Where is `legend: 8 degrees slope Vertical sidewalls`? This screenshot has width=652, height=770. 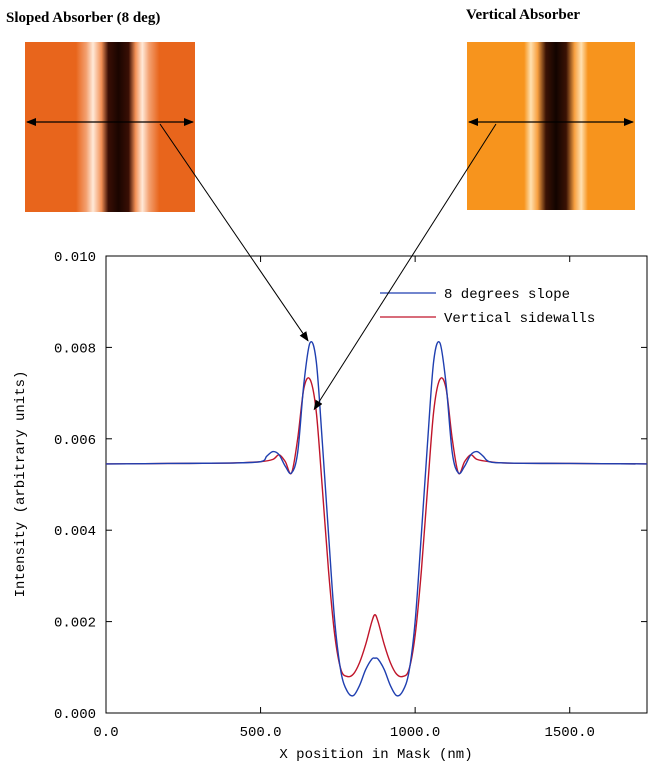
legend: 8 degrees slope Vertical sidewalls is located at coordinates (487, 307).